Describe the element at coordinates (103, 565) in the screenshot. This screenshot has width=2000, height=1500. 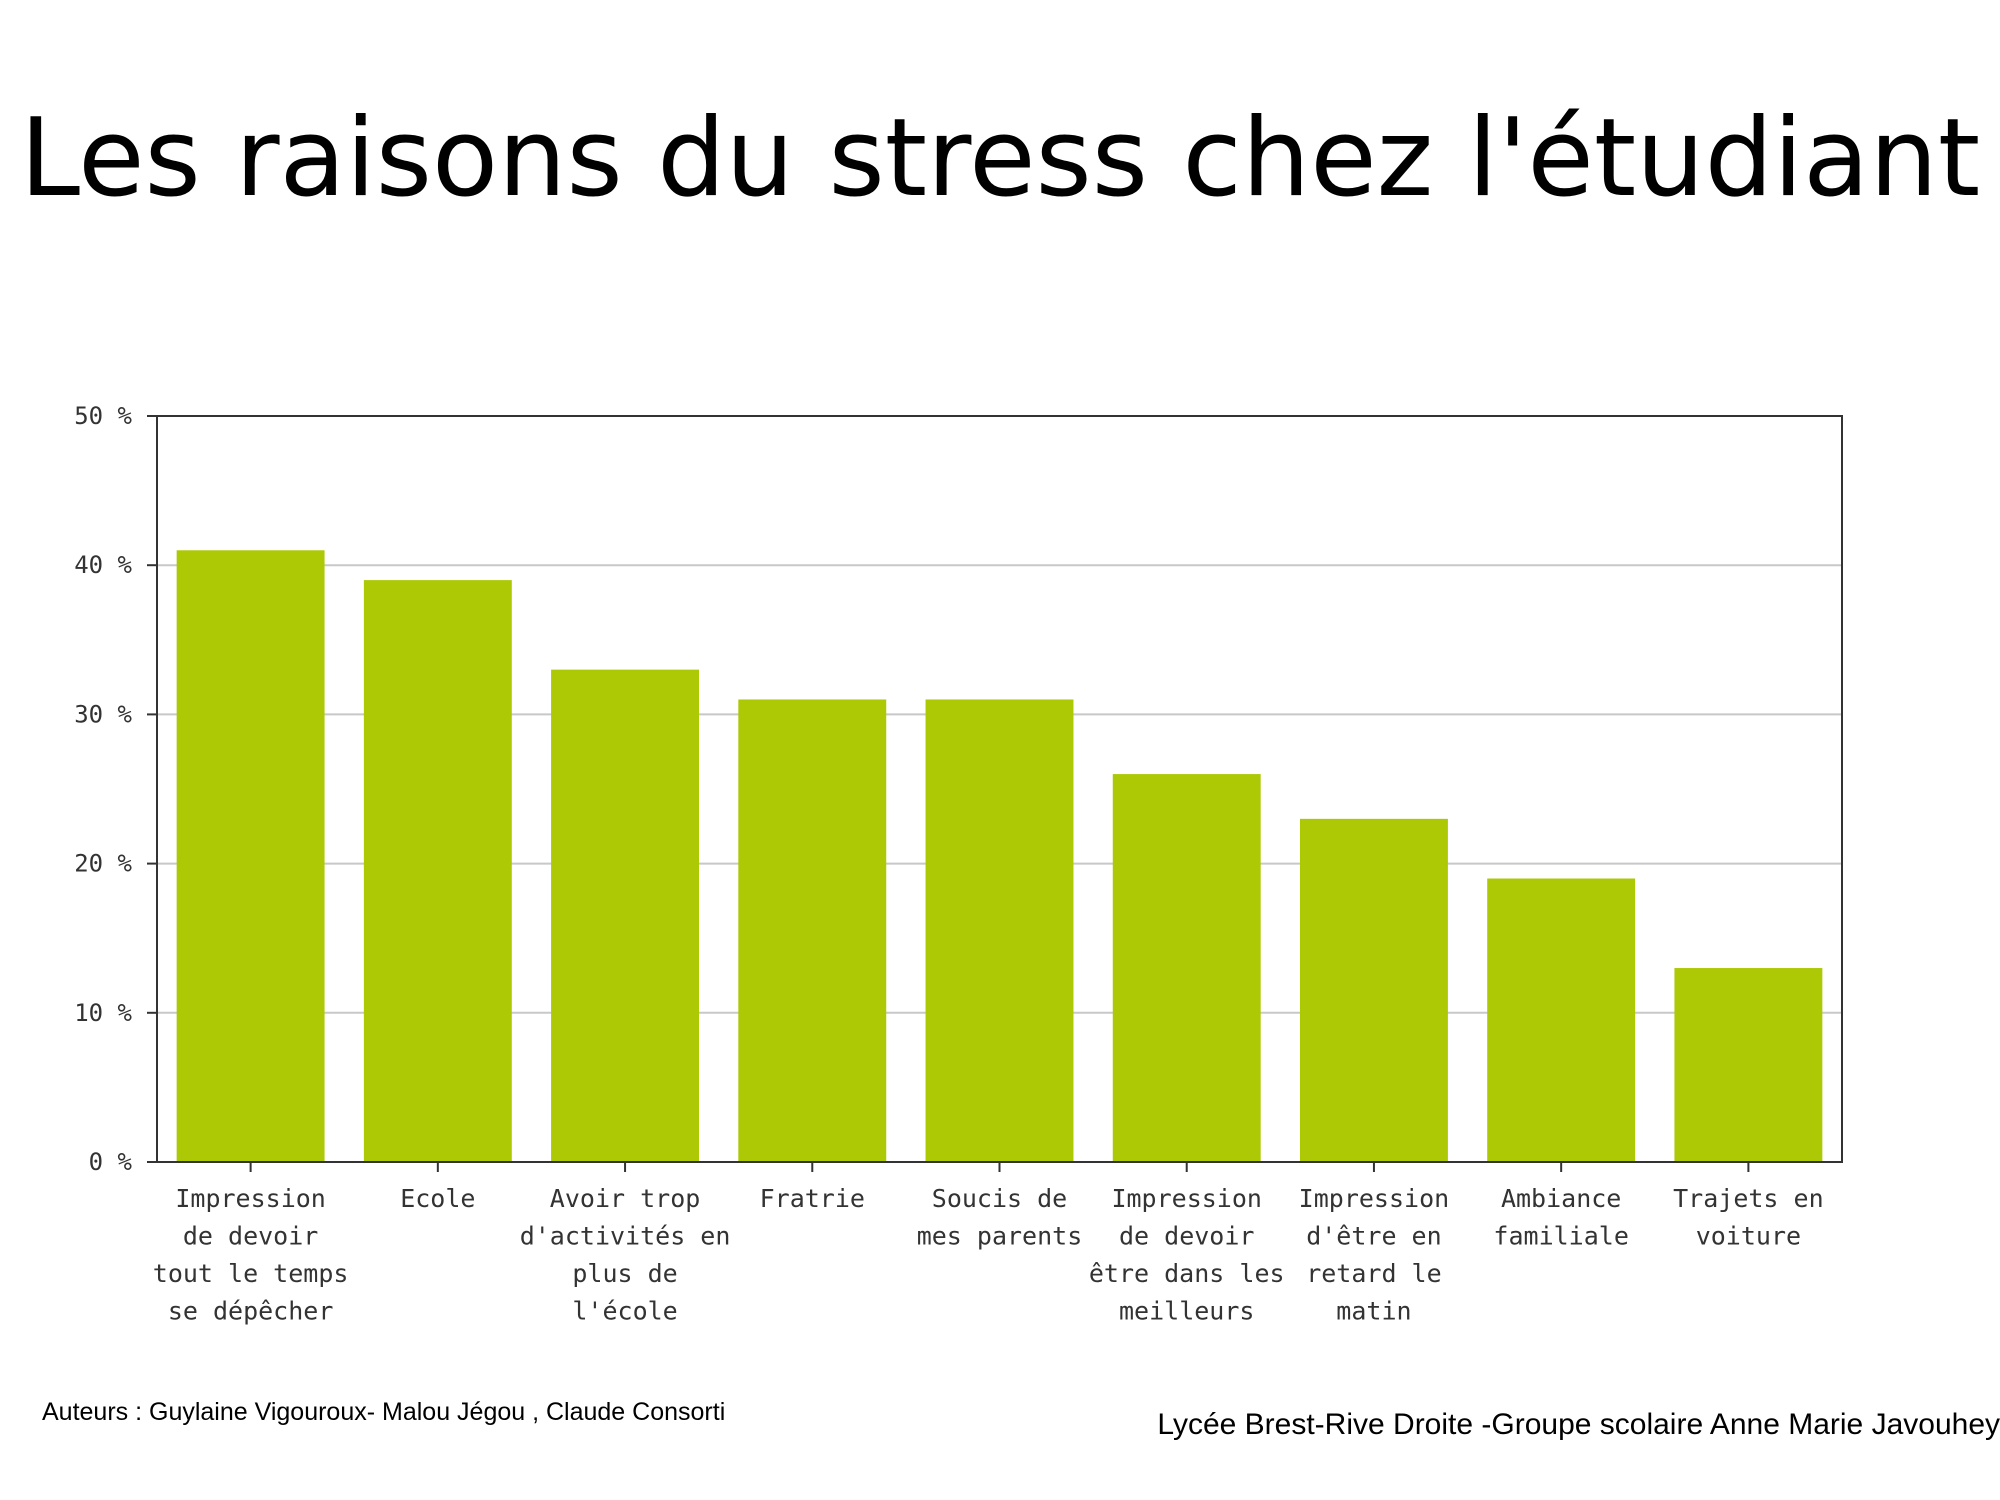
I see `y-tick-label: 40 %` at that location.